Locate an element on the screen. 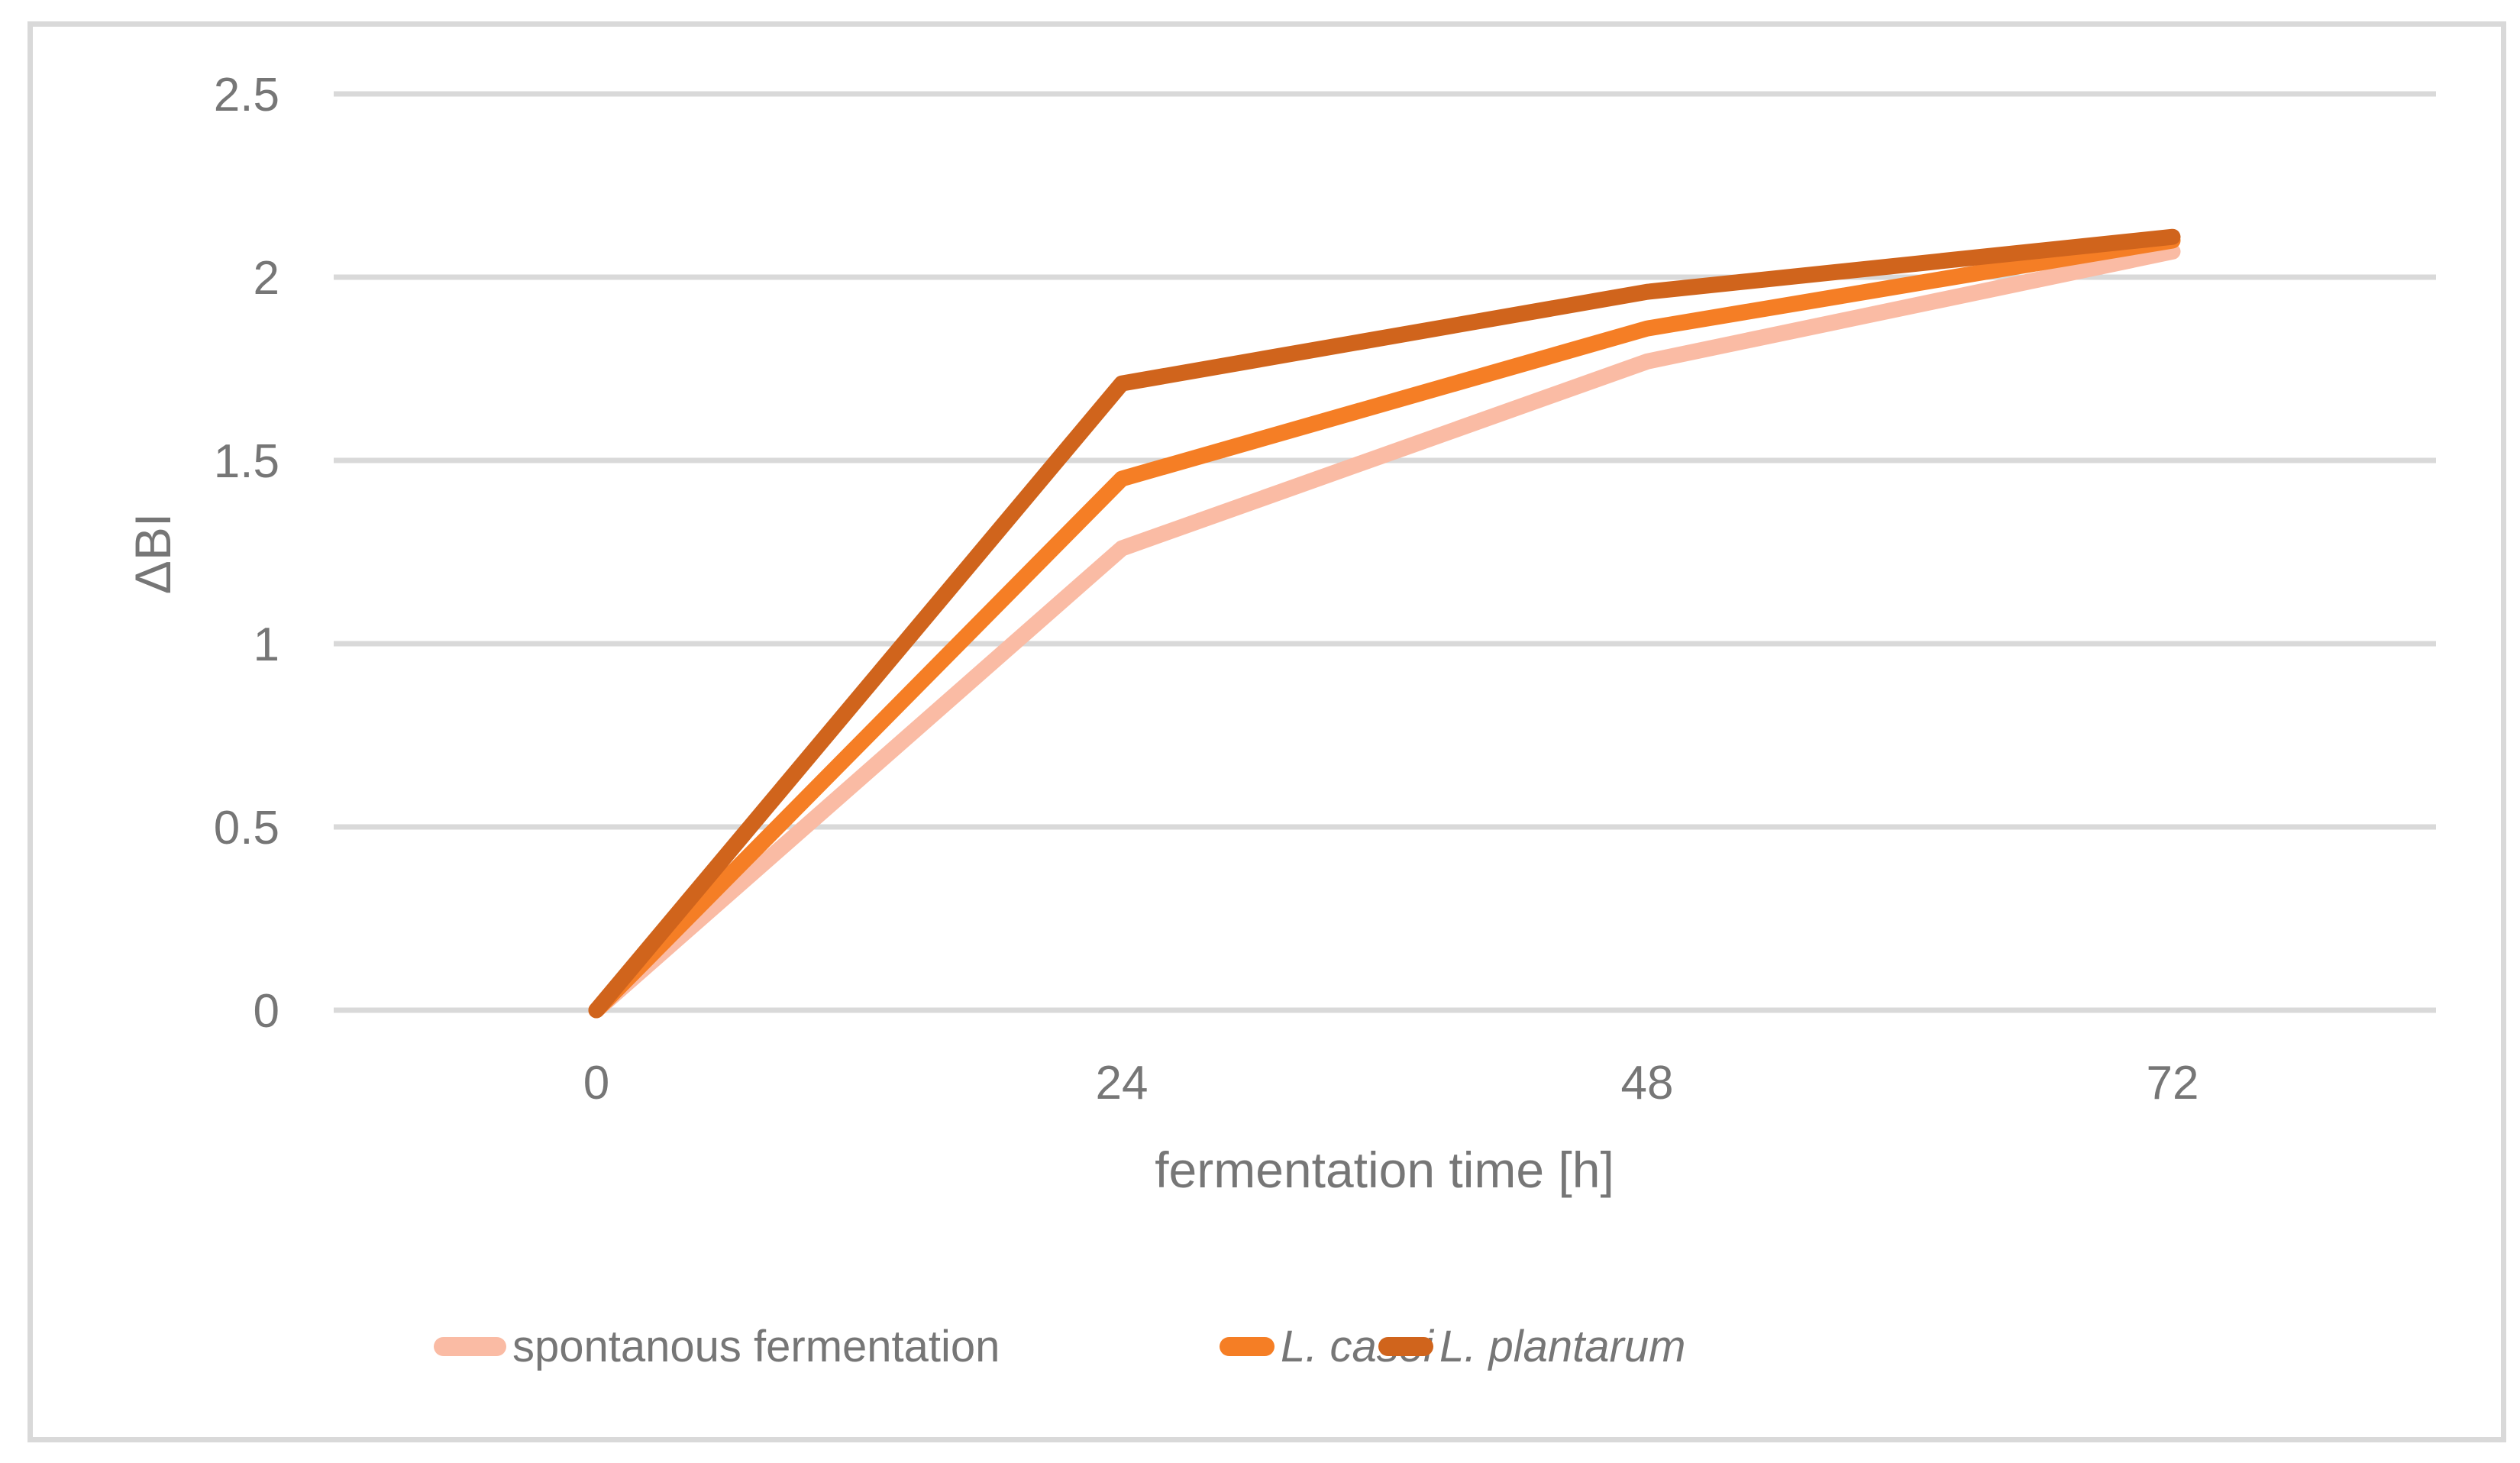 Image resolution: width=2520 pixels, height=1463 pixels. x-axis-tick-label: 24 is located at coordinates (1122, 1083).